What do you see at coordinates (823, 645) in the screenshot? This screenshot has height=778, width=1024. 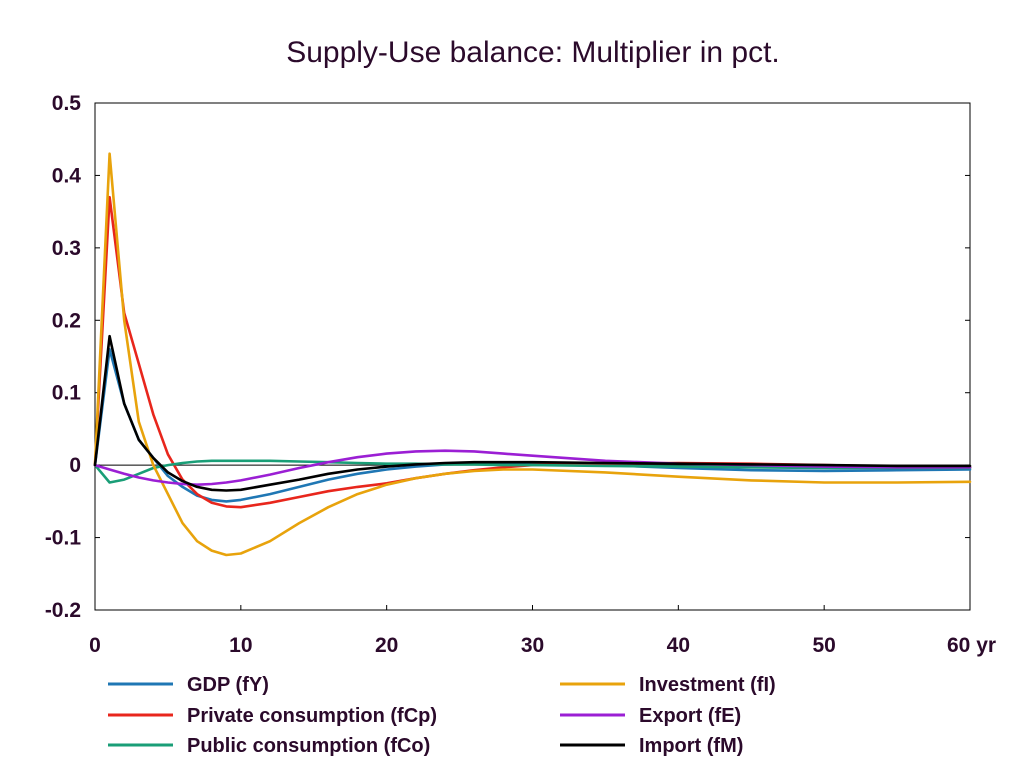 I see `x-tick-label: 50` at bounding box center [823, 645].